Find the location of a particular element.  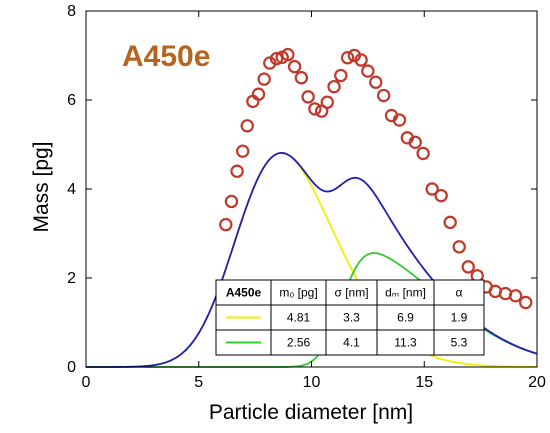

table-value-cell: 3.3 is located at coordinates (351, 318).